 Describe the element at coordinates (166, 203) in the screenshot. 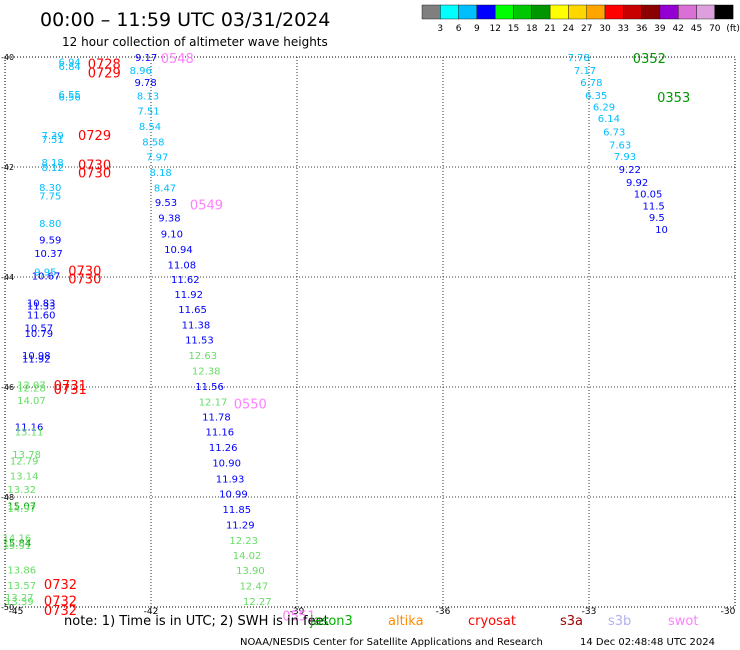

I see `wave-height-label: 9.53` at that location.